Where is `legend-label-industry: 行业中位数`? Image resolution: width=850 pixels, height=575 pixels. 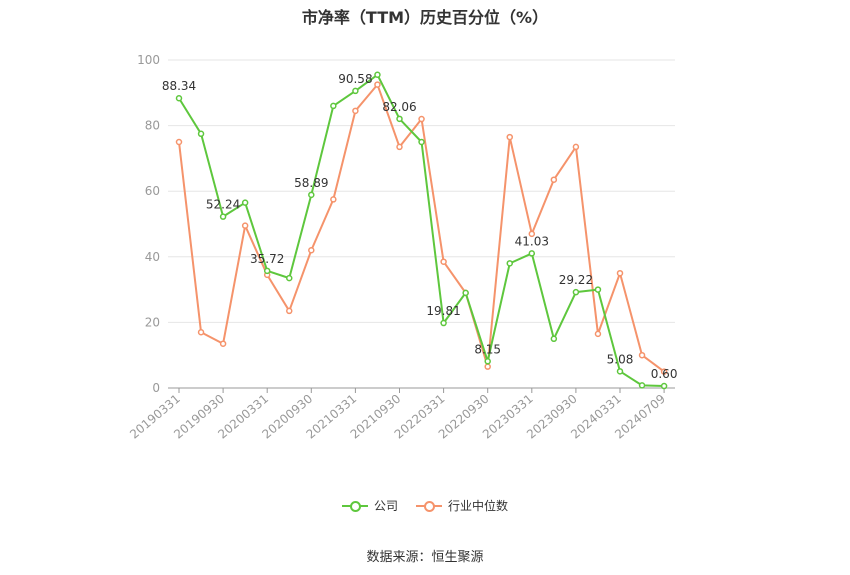
legend-label-industry: 行业中位数 is located at coordinates (478, 506).